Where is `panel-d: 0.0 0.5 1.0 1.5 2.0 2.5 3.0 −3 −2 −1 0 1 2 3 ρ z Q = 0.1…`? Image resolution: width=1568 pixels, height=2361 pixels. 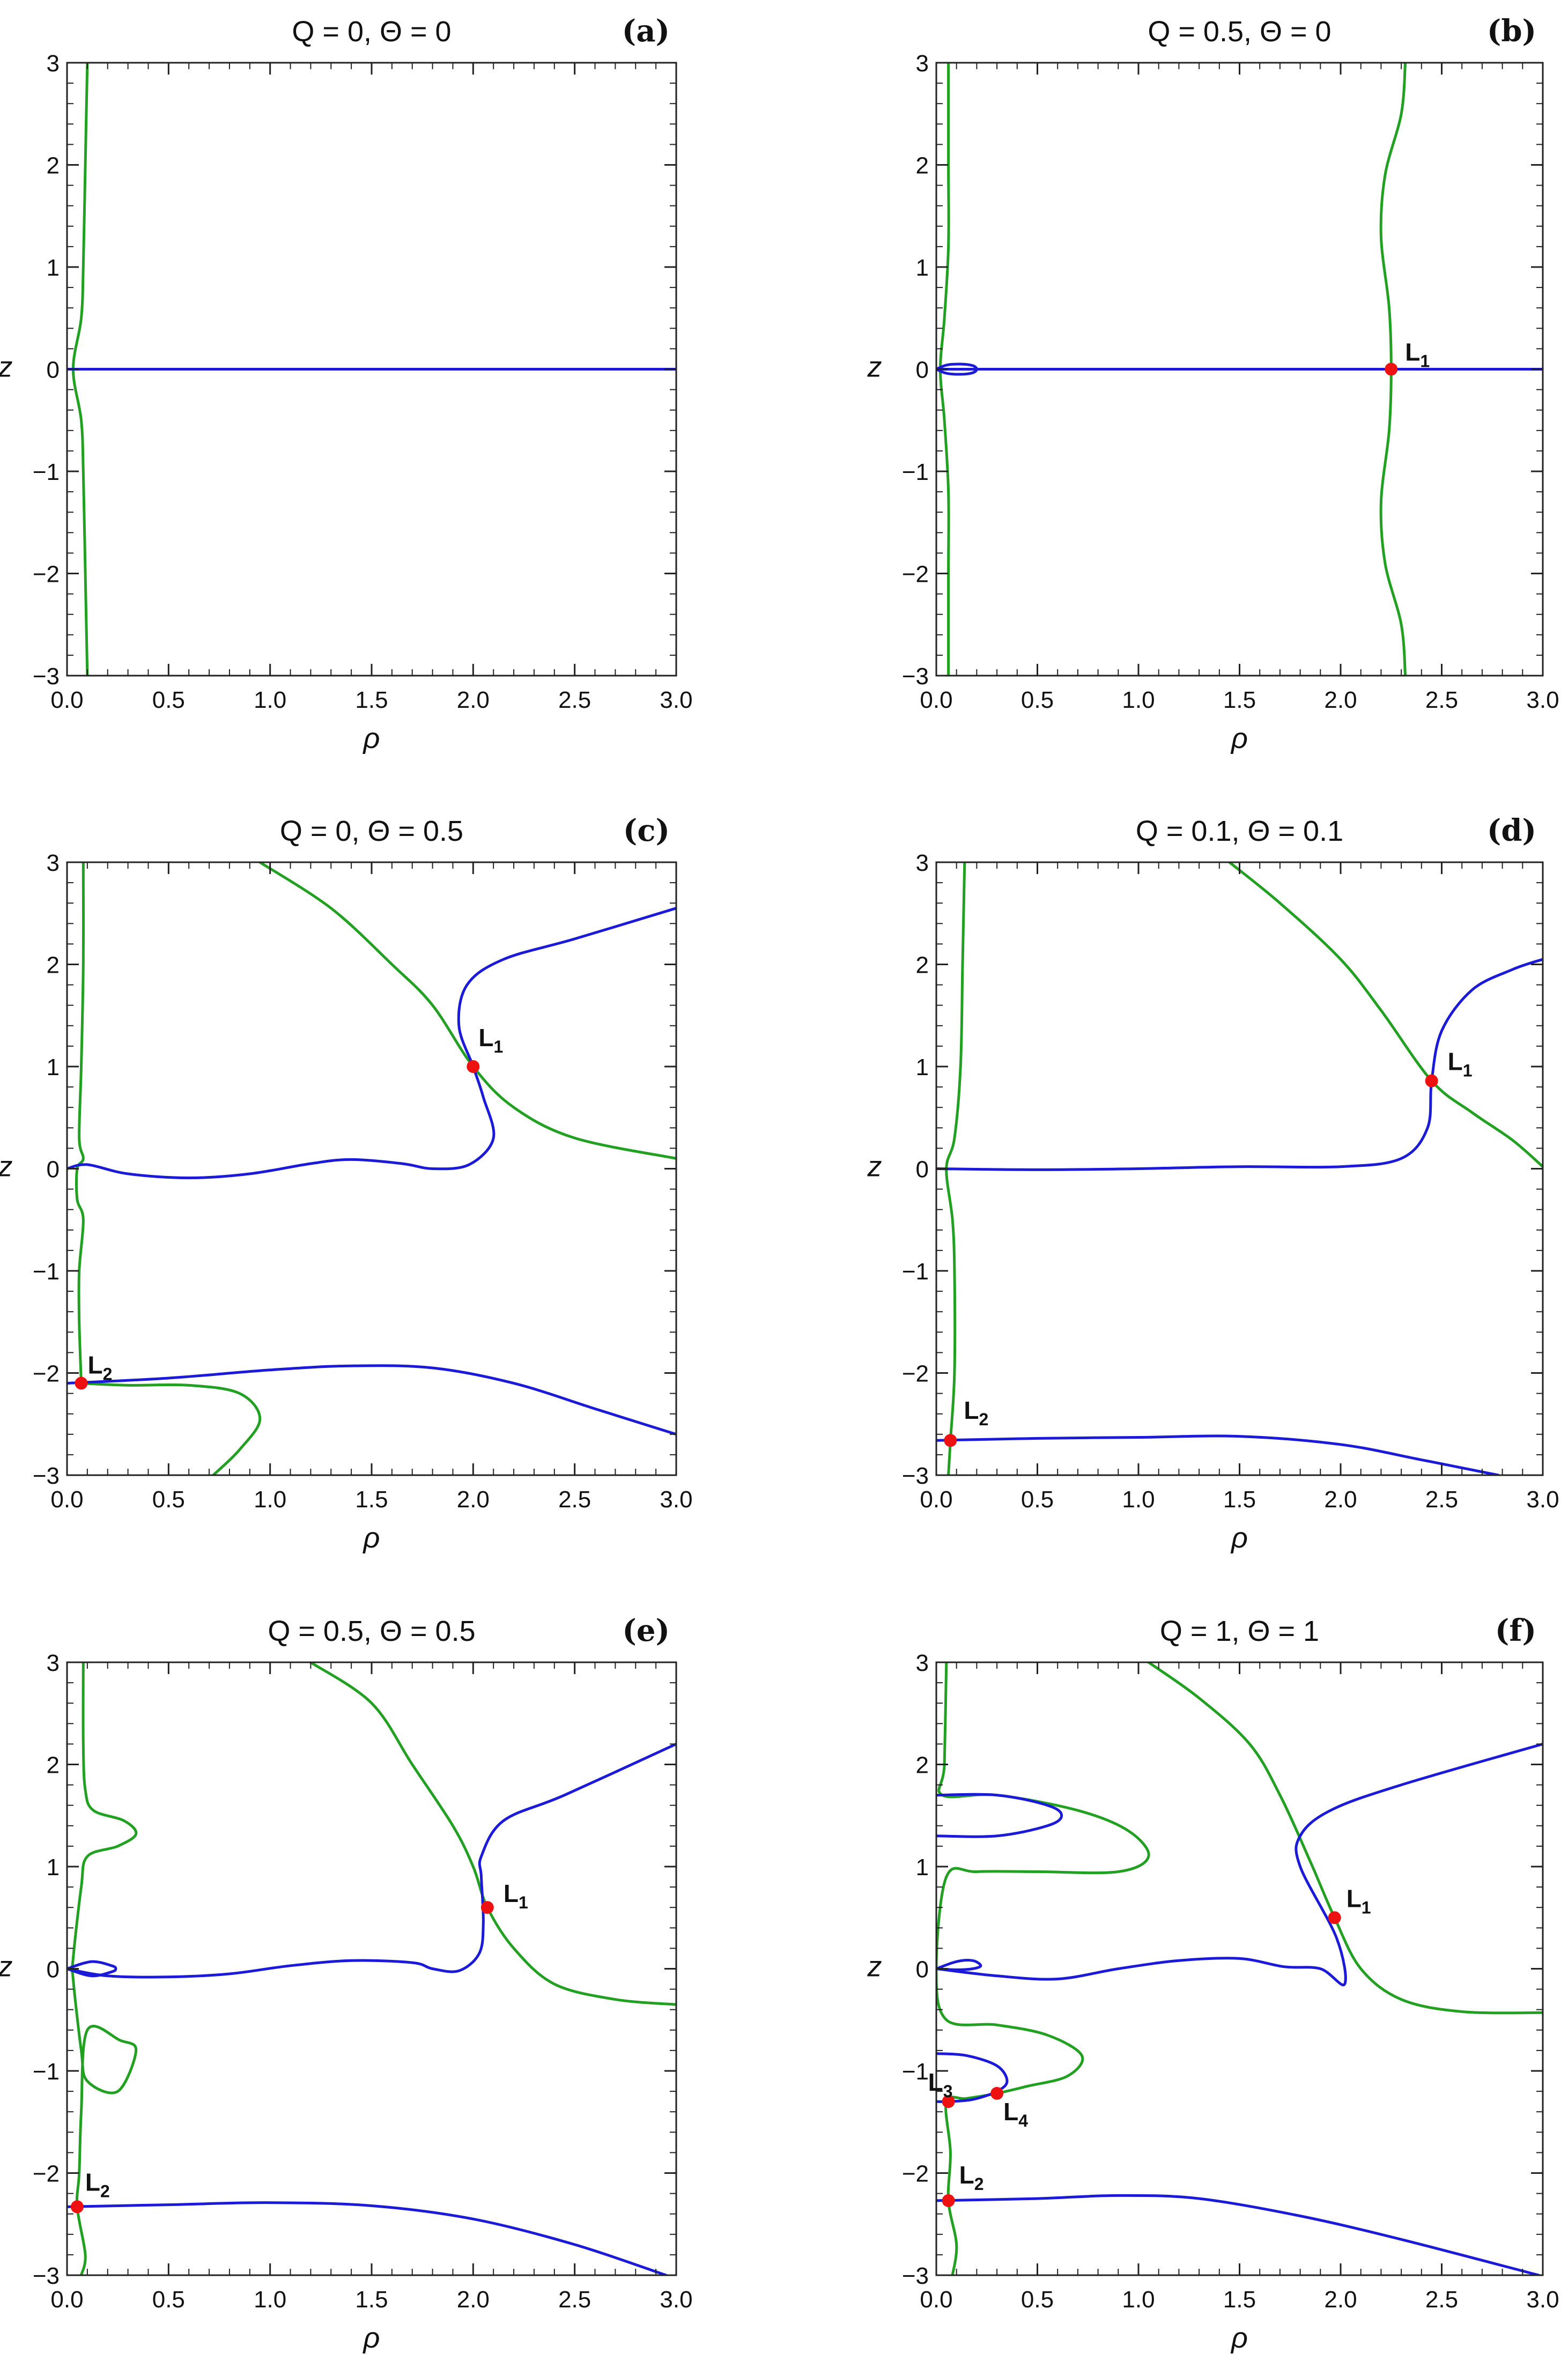
panel-d: 0.0 0.5 1.0 1.5 2.0 2.5 3.0 −3 −2 −1 0 1 2 3 ρ z Q = 0.1… is located at coordinates (1213, 1183).